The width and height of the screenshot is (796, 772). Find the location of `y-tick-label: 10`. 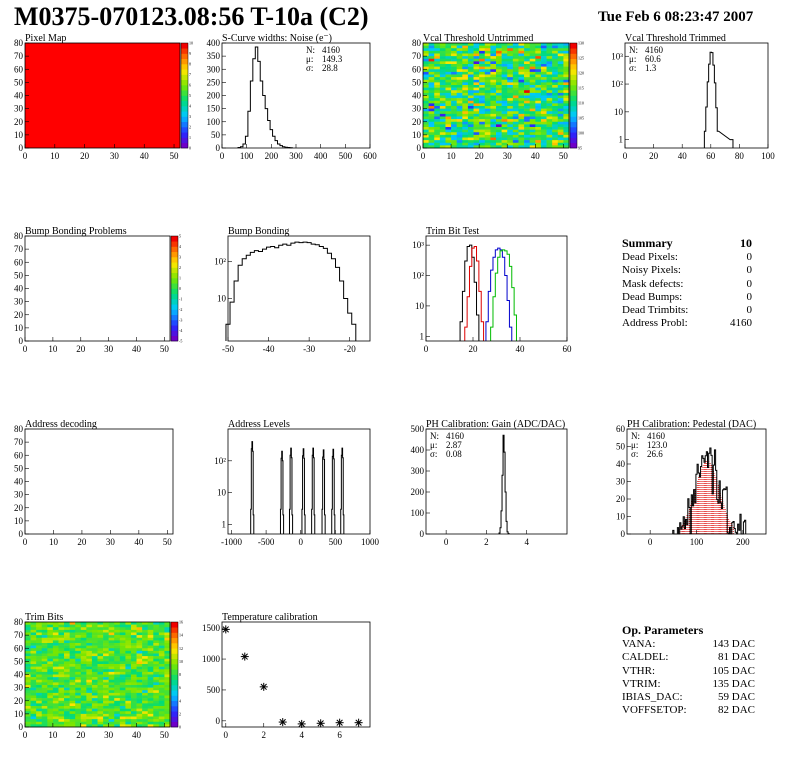

y-tick-label: 10 is located at coordinates (222, 299).